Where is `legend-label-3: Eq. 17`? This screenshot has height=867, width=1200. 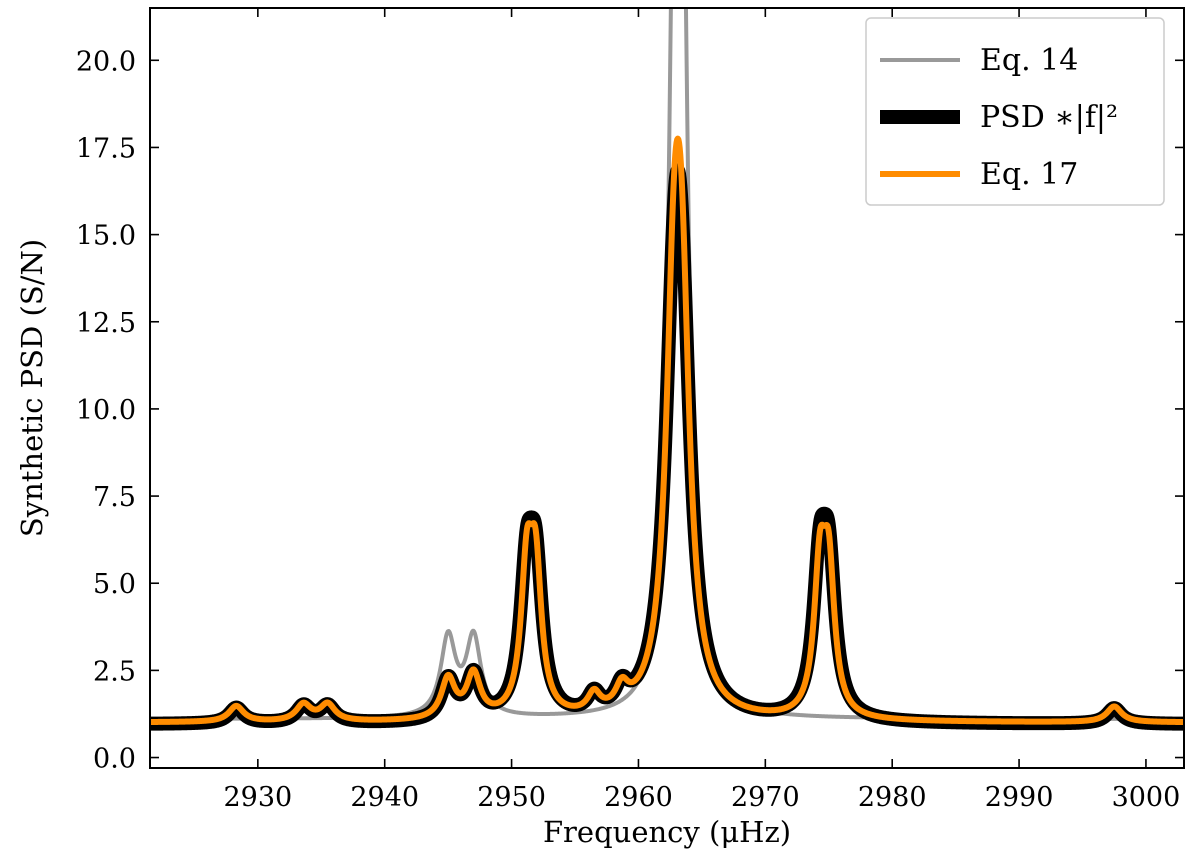 legend-label-3: Eq. 17 is located at coordinates (1029, 174).